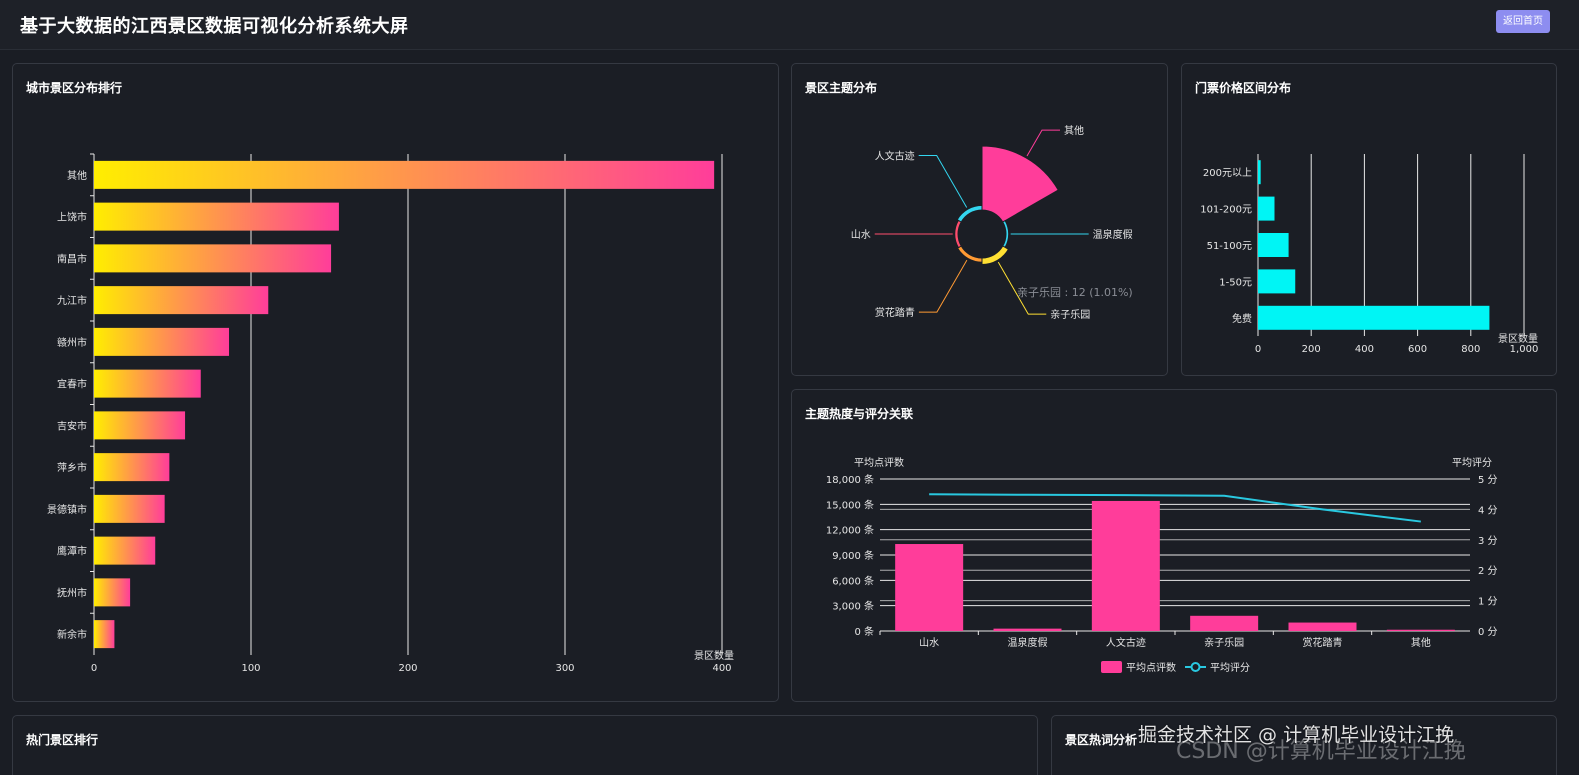 The image size is (1579, 775). I want to click on y-tick-label: 0 条, so click(864, 631).